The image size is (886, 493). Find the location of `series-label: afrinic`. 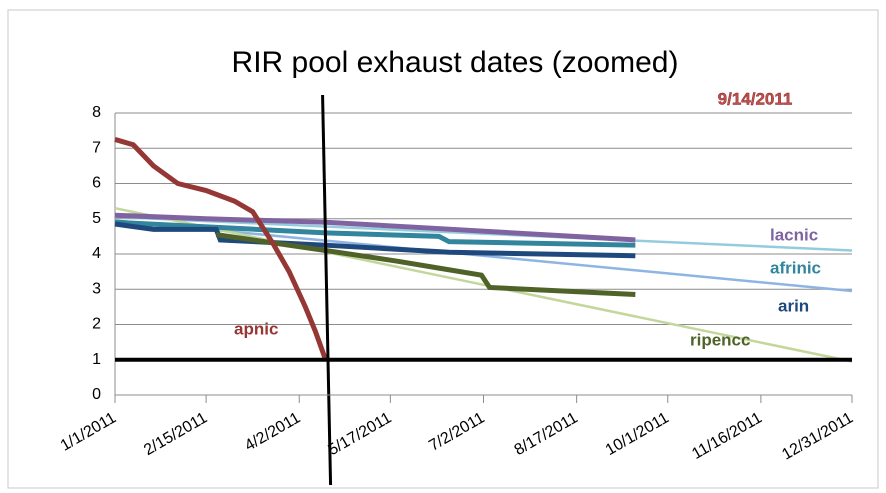

series-label: afrinic is located at coordinates (795, 267).